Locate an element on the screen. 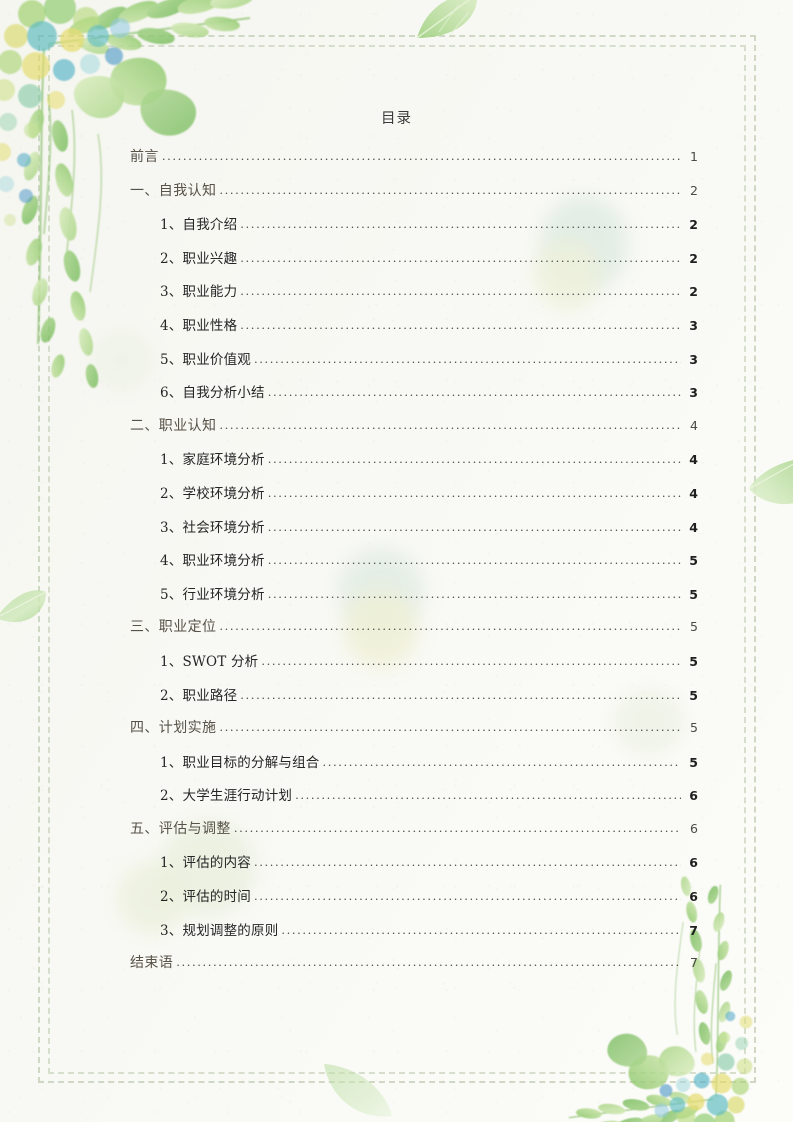  toc-entry-label: 三、职业定位 is located at coordinates (173, 627).